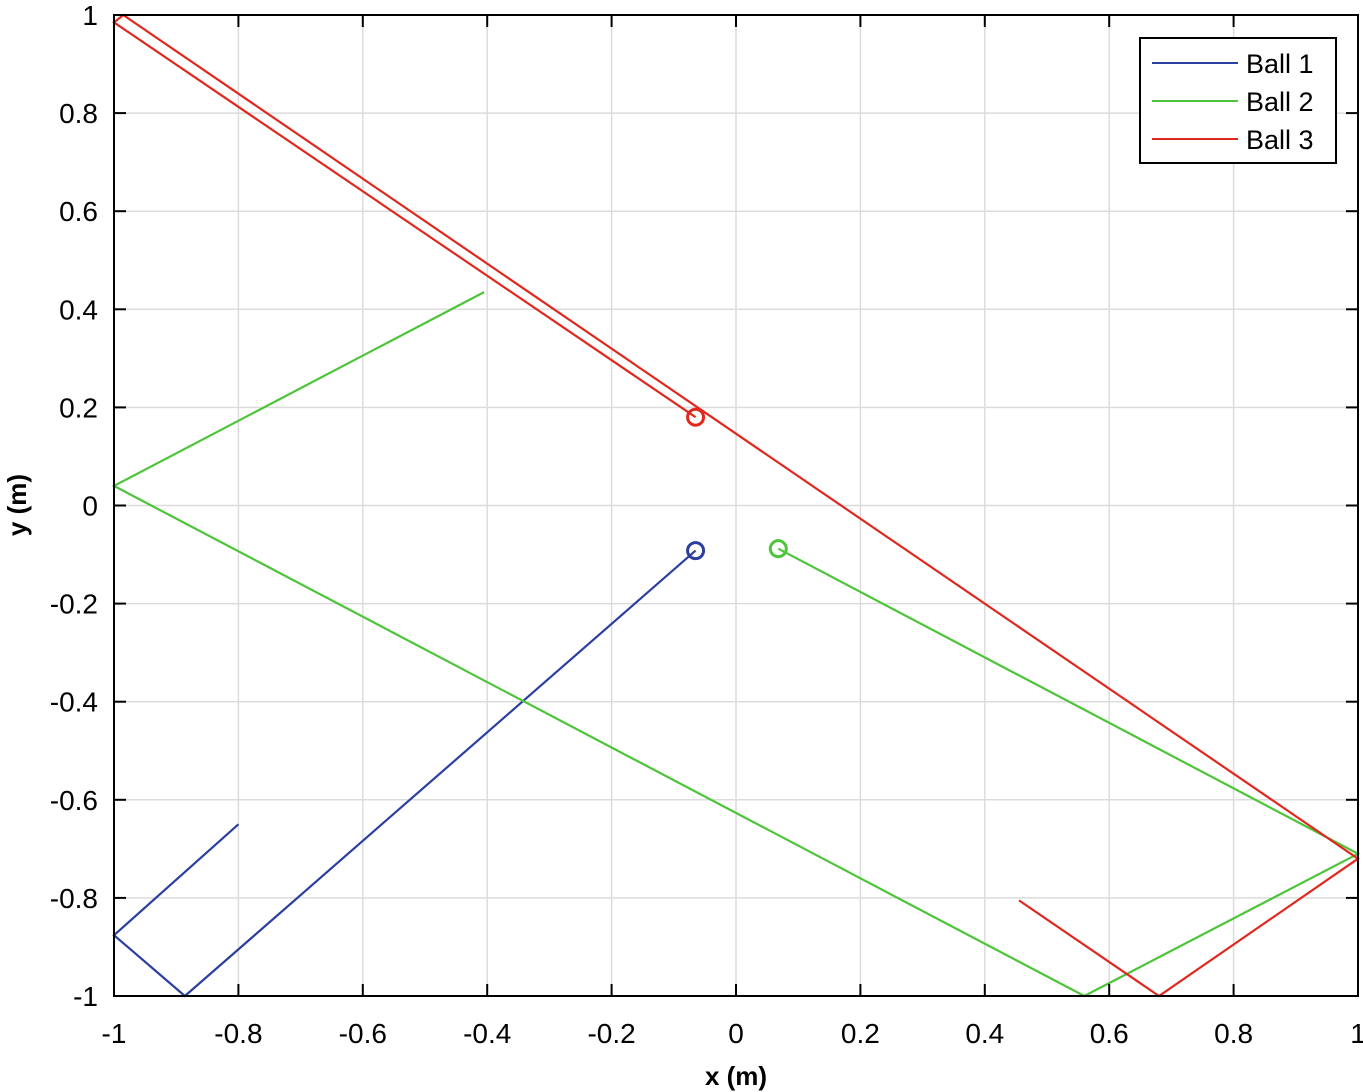 This screenshot has height=1092, width=1363. I want to click on y-tick-label: 0.6, so click(78, 211).